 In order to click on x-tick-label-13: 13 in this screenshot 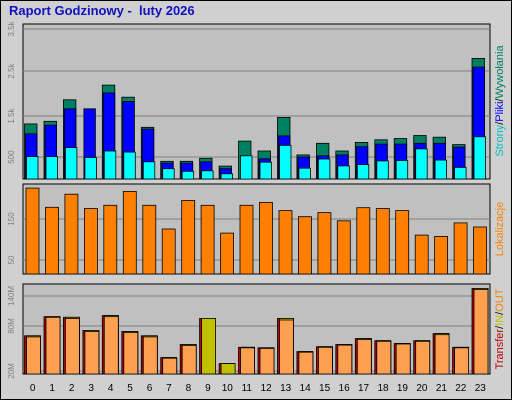, I will do `click(286, 388)`.